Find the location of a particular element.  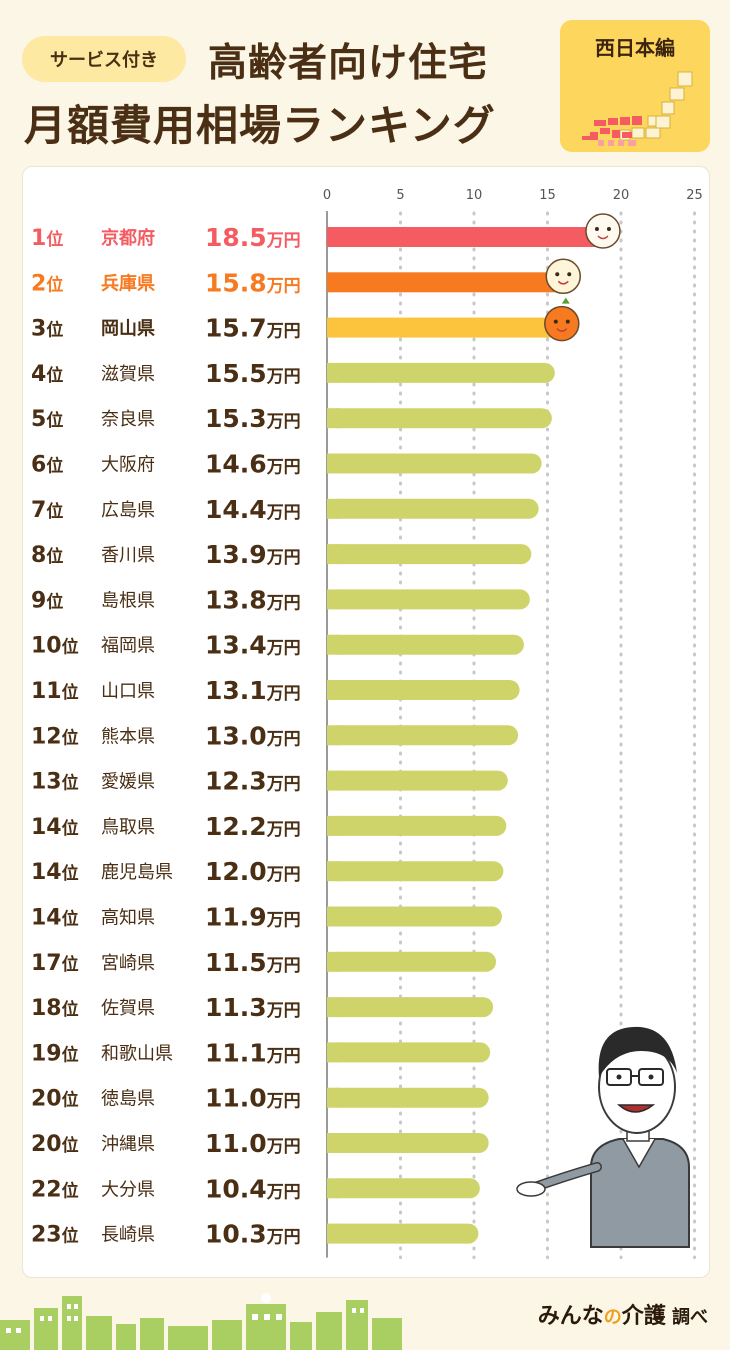

brand-logo: みんなの介護 調べ is located at coordinates (623, 1314).